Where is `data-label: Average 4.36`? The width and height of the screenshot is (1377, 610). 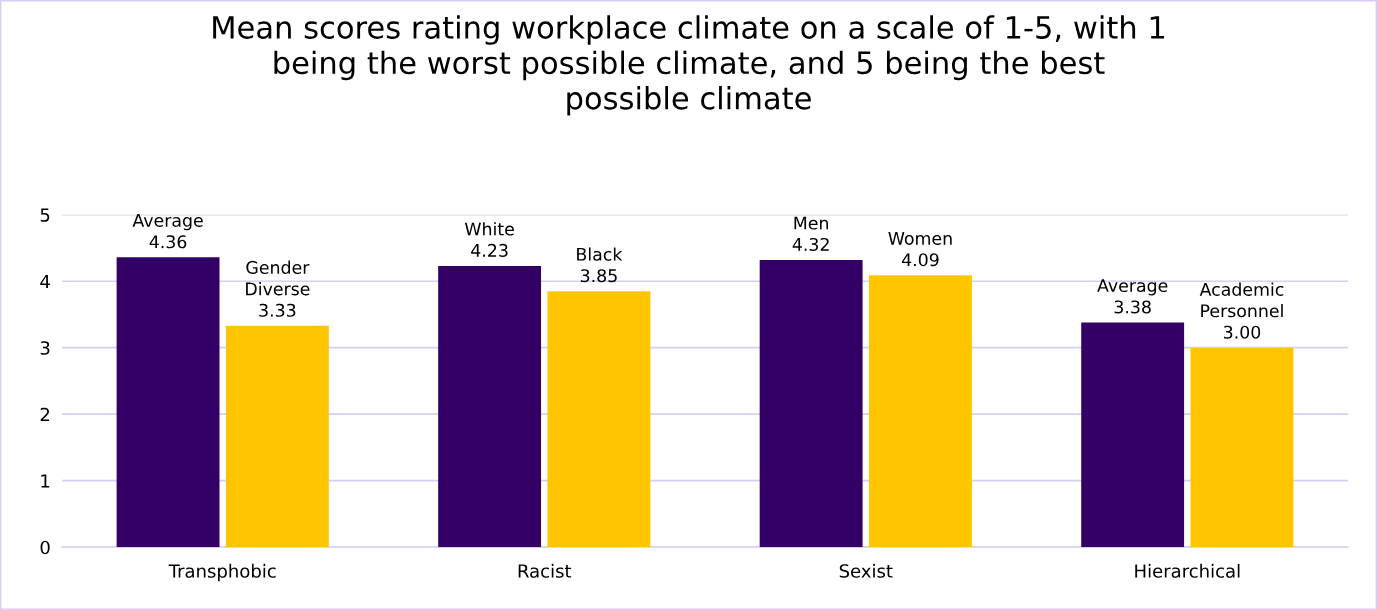 data-label: Average 4.36 is located at coordinates (167, 231).